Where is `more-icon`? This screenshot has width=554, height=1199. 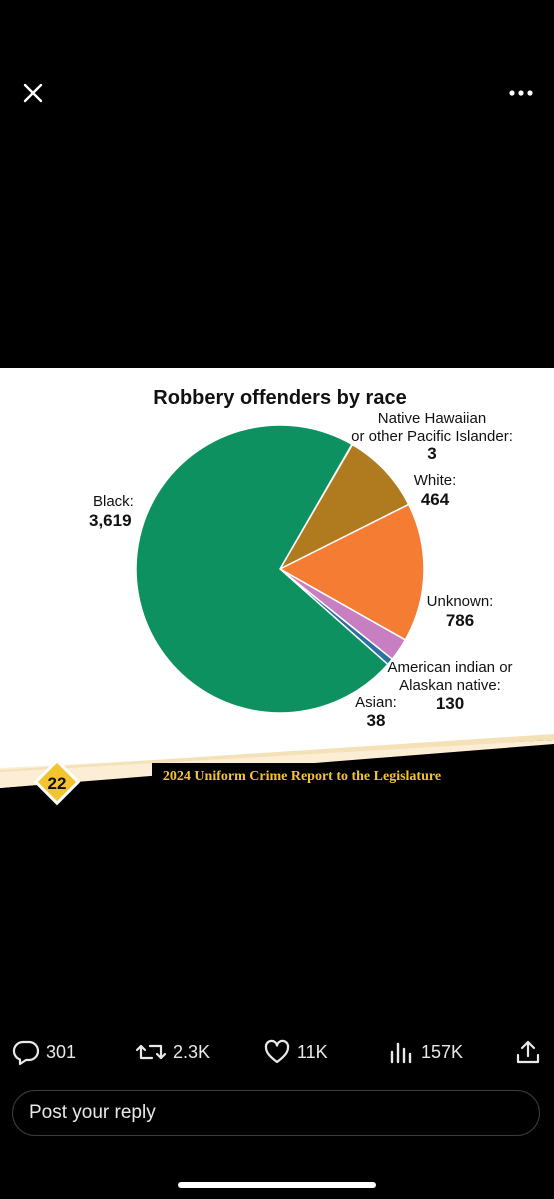 more-icon is located at coordinates (521, 93).